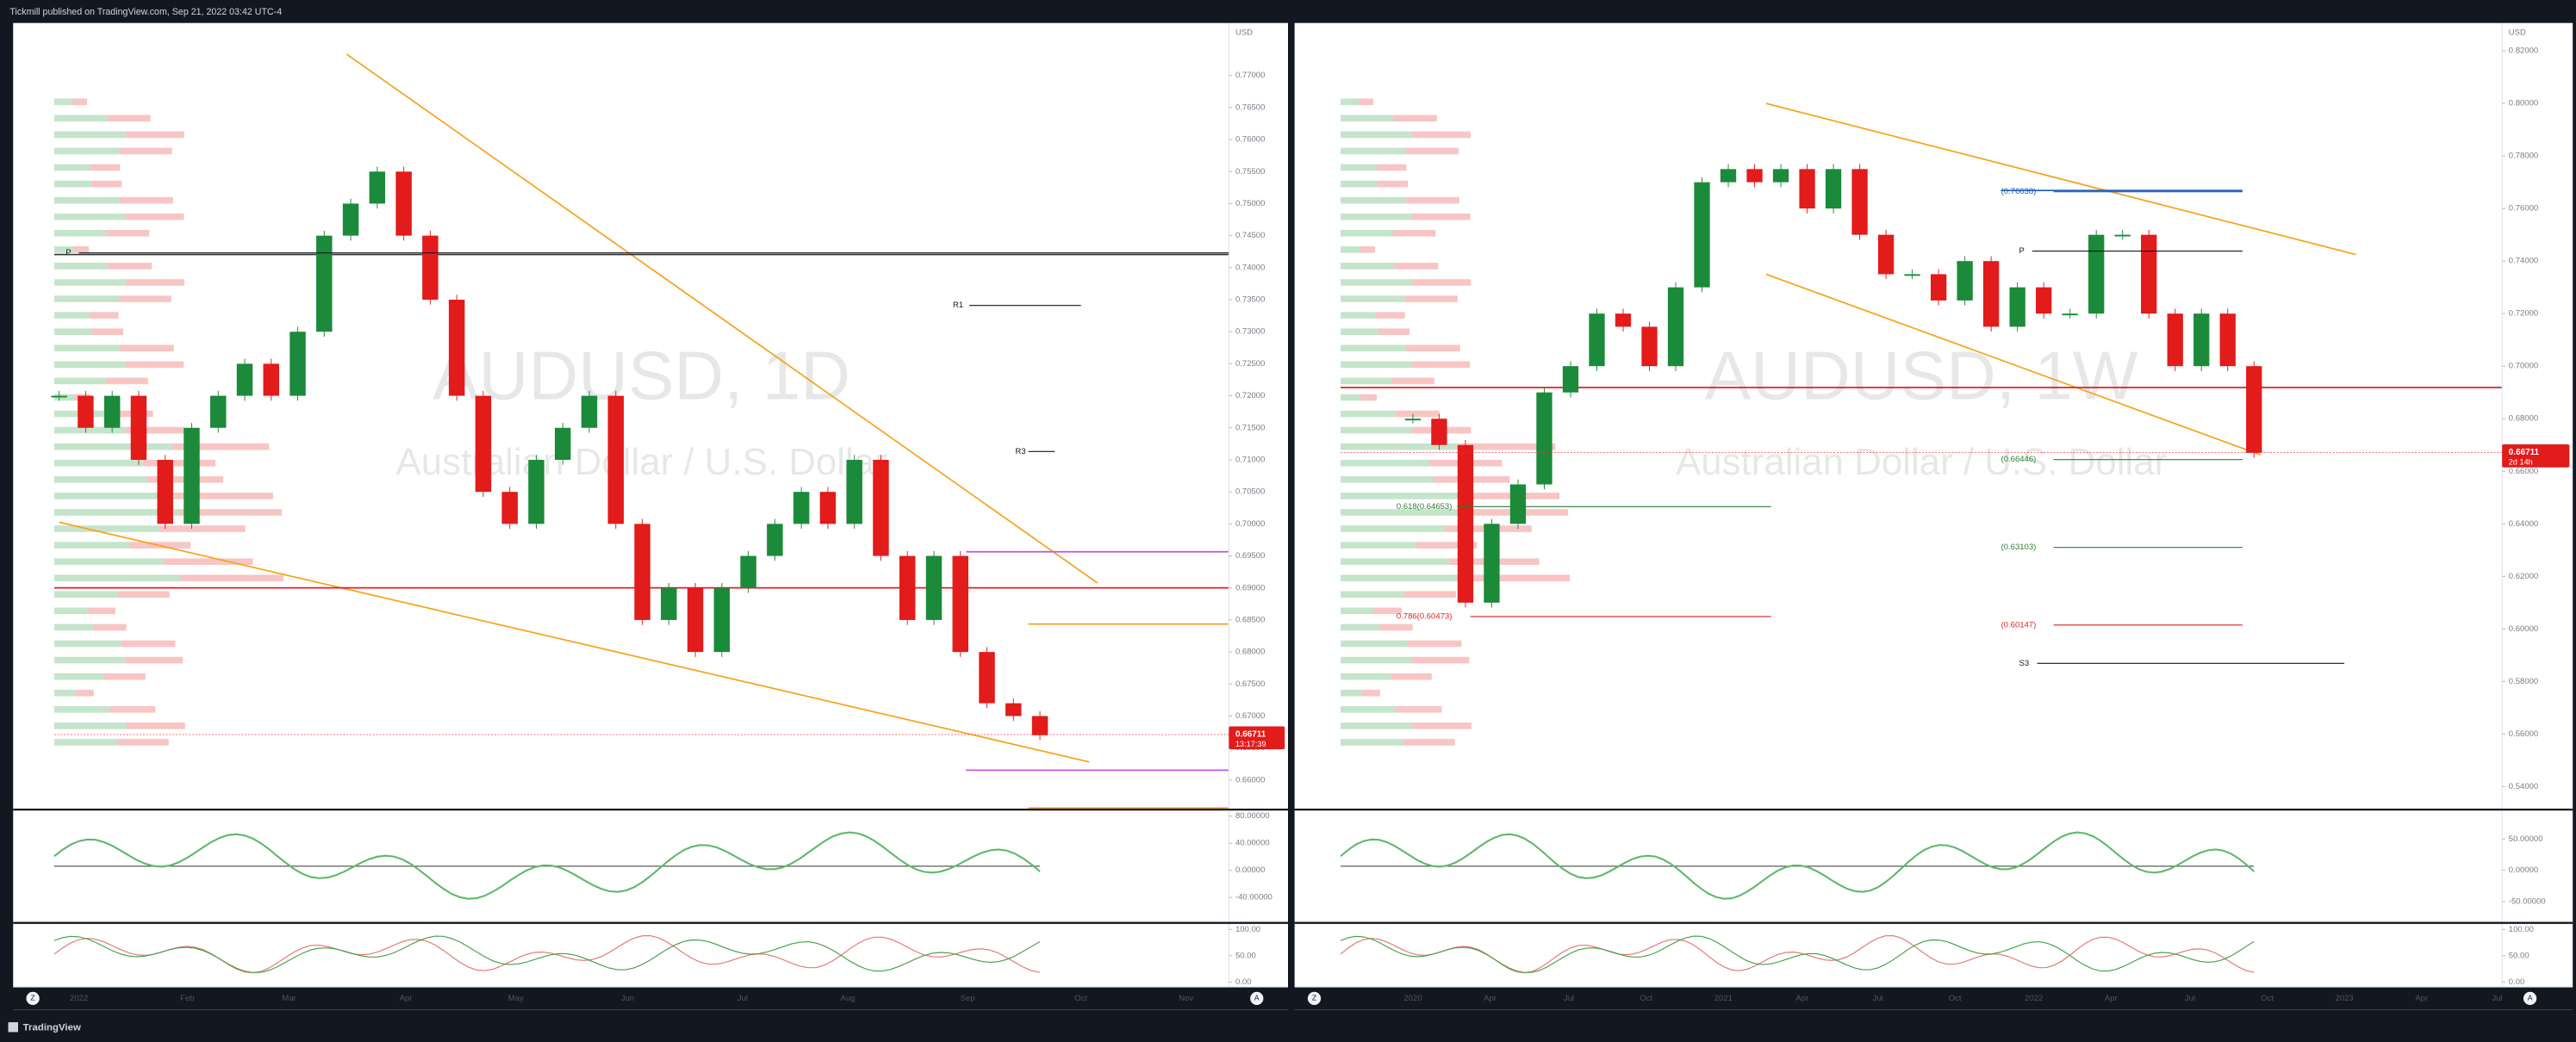  What do you see at coordinates (1250, 556) in the screenshot?
I see `price-tick-label: 0.69500` at bounding box center [1250, 556].